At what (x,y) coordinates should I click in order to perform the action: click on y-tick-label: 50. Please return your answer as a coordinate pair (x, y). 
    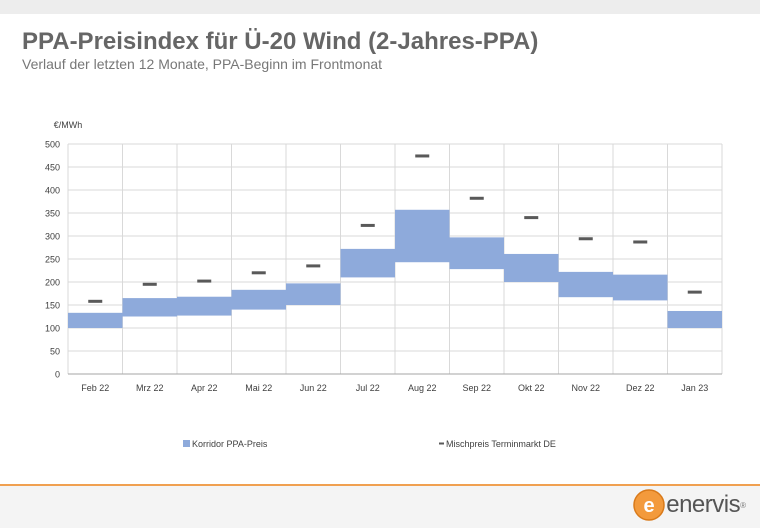
    Looking at the image, I should click on (55, 352).